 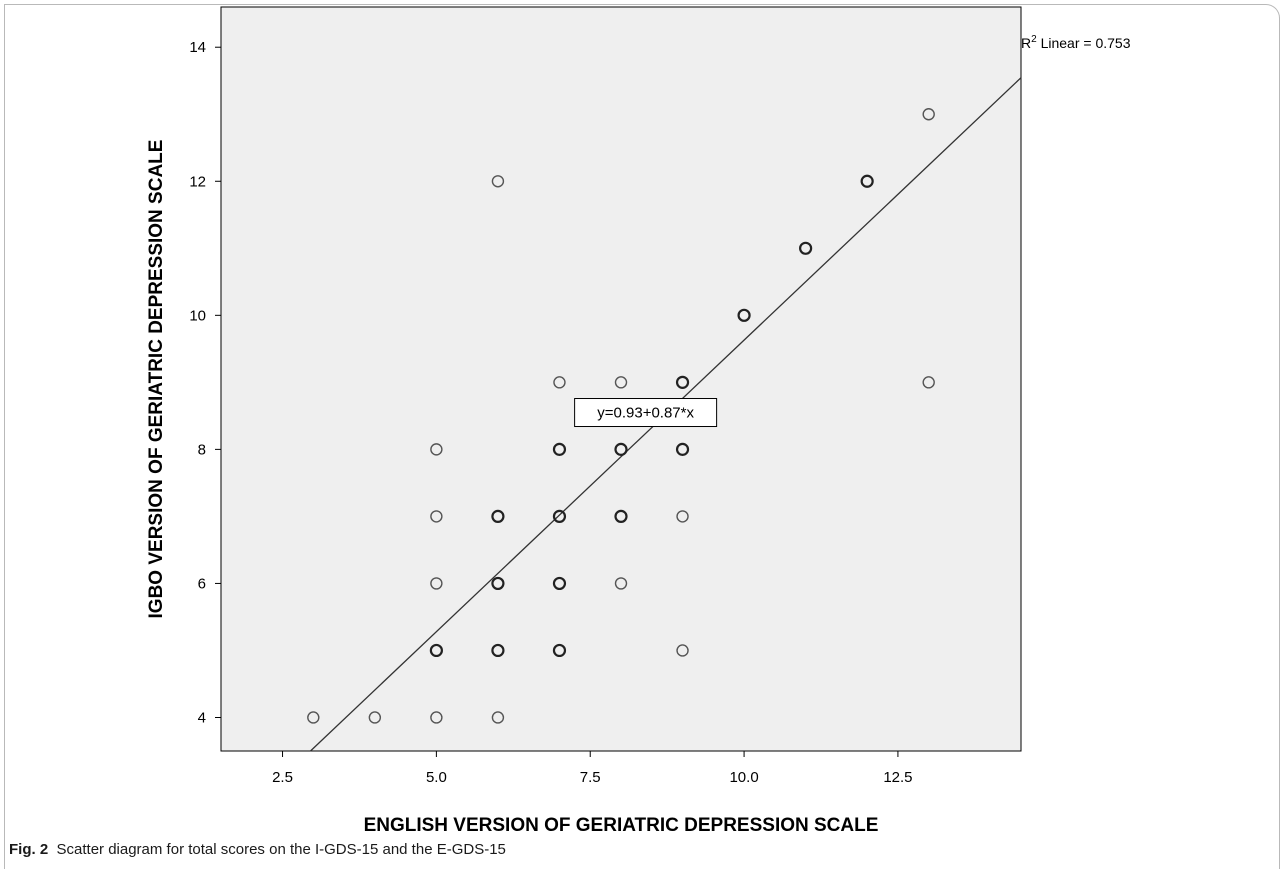 I want to click on x-tick-label: 12.5, so click(x=897, y=777).